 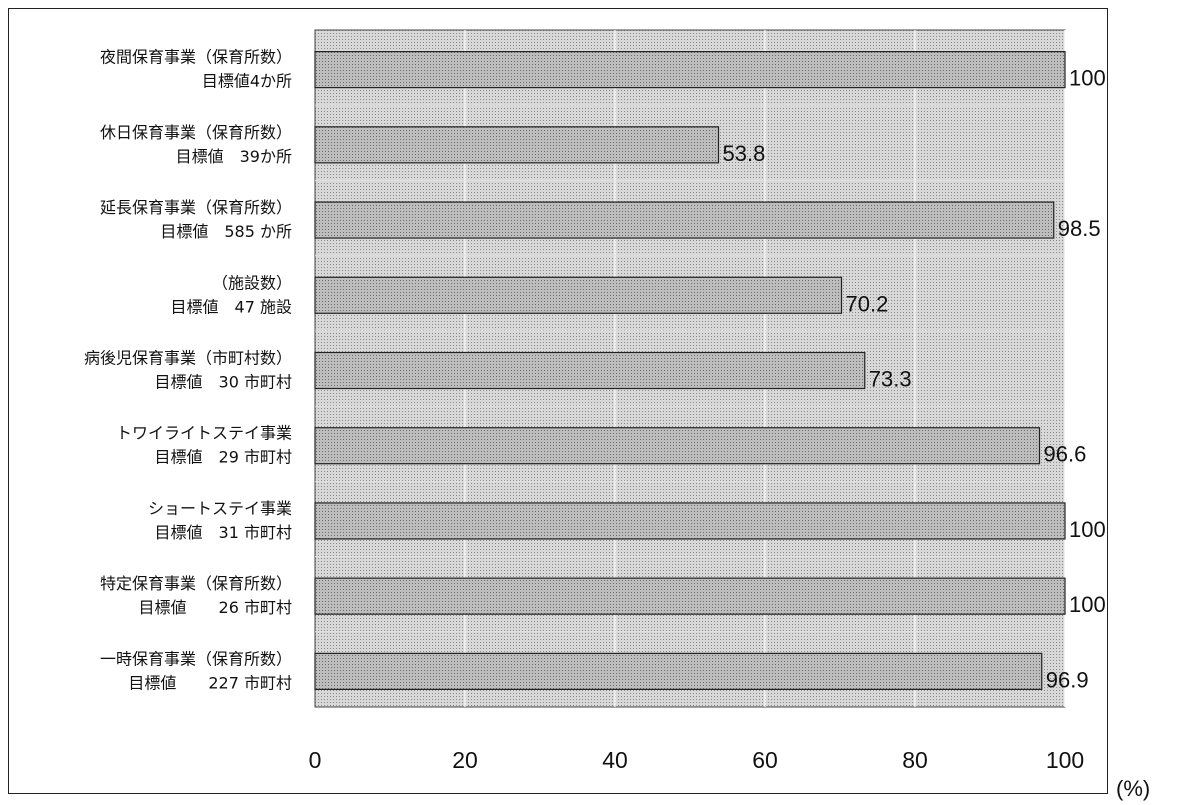 I want to click on category-label-0-0: 夜間保育事業（保育所数）, so click(x=196, y=57).